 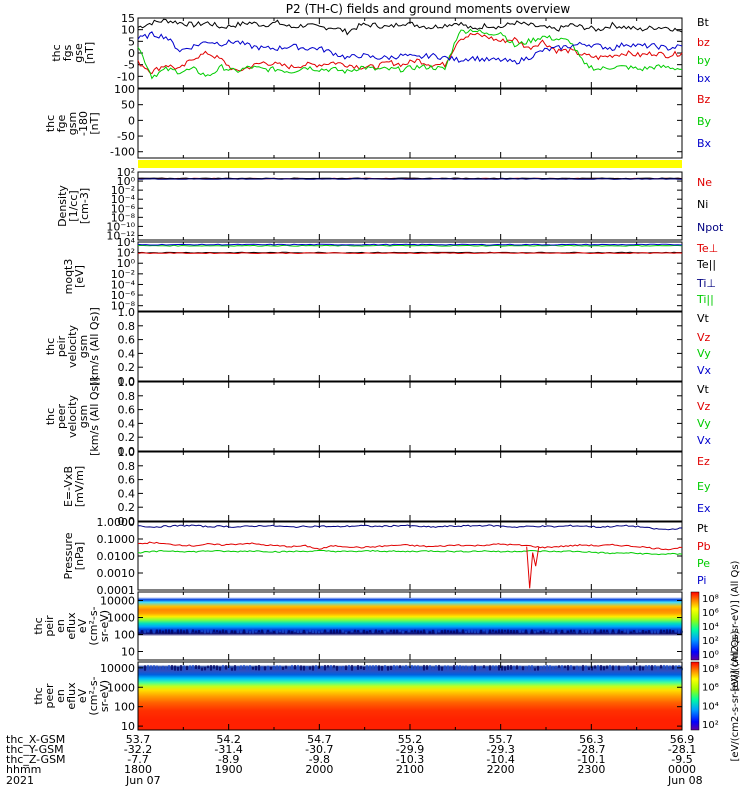 I want to click on y-tick-label: 0, so click(x=131, y=53).